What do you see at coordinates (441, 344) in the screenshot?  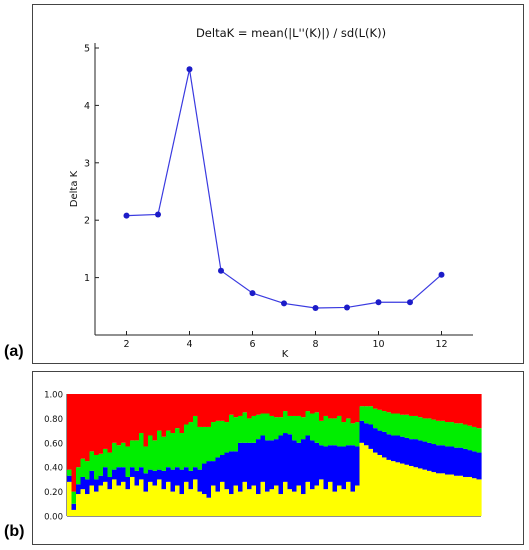 I see `x-tick-label: 12` at bounding box center [441, 344].